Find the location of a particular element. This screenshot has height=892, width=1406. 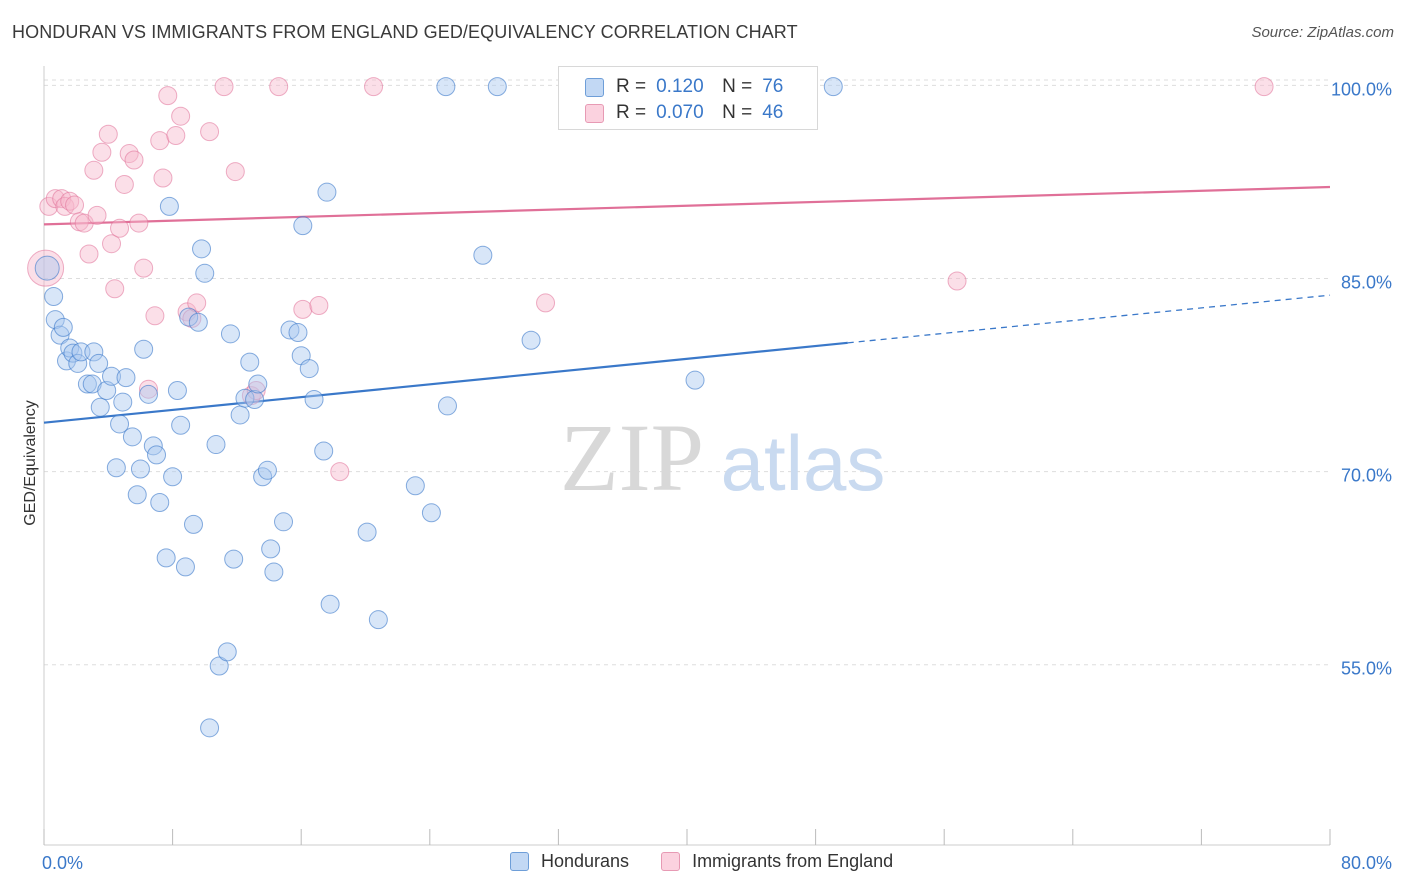

legend-n-value-england: 46 is located at coordinates (773, 112).